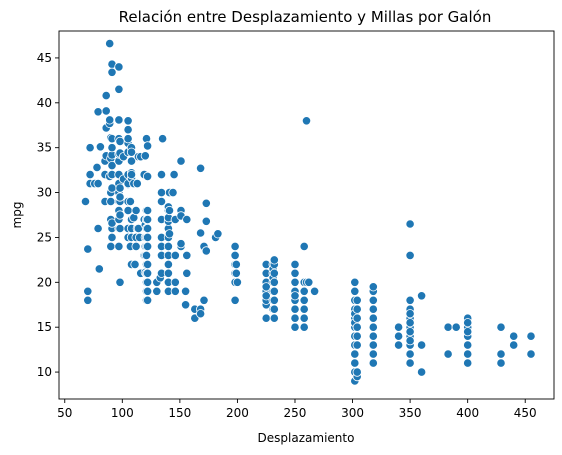 The image size is (562, 455). What do you see at coordinates (44, 148) in the screenshot?
I see `y-tick-label: 35` at bounding box center [44, 148].